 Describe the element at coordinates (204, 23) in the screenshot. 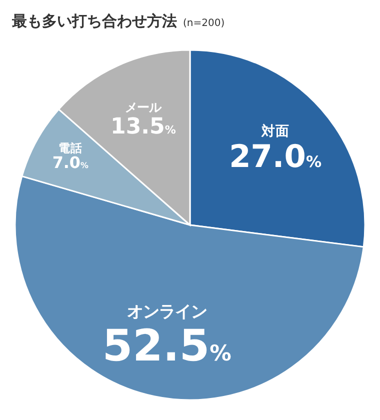

I see `chart-subtitle: (n=200)` at that location.